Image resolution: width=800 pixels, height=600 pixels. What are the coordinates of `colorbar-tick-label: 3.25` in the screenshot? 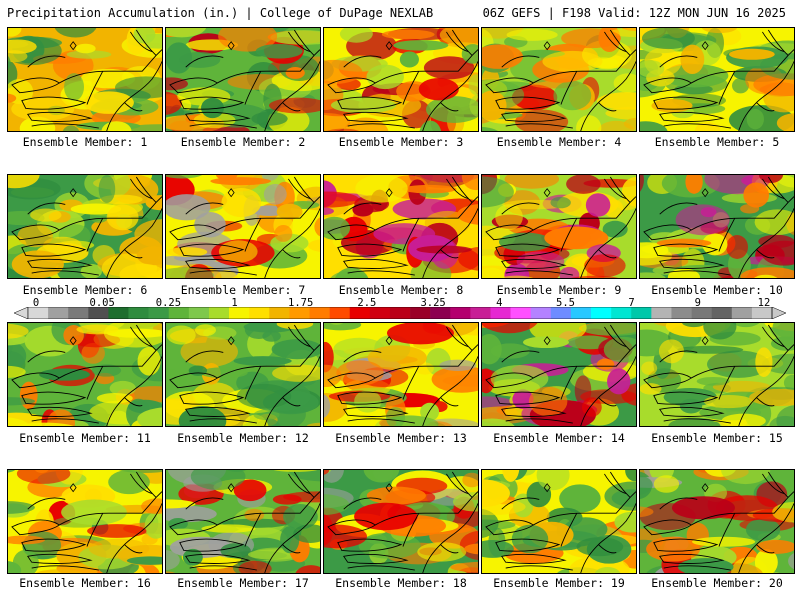 It's located at (433, 303).